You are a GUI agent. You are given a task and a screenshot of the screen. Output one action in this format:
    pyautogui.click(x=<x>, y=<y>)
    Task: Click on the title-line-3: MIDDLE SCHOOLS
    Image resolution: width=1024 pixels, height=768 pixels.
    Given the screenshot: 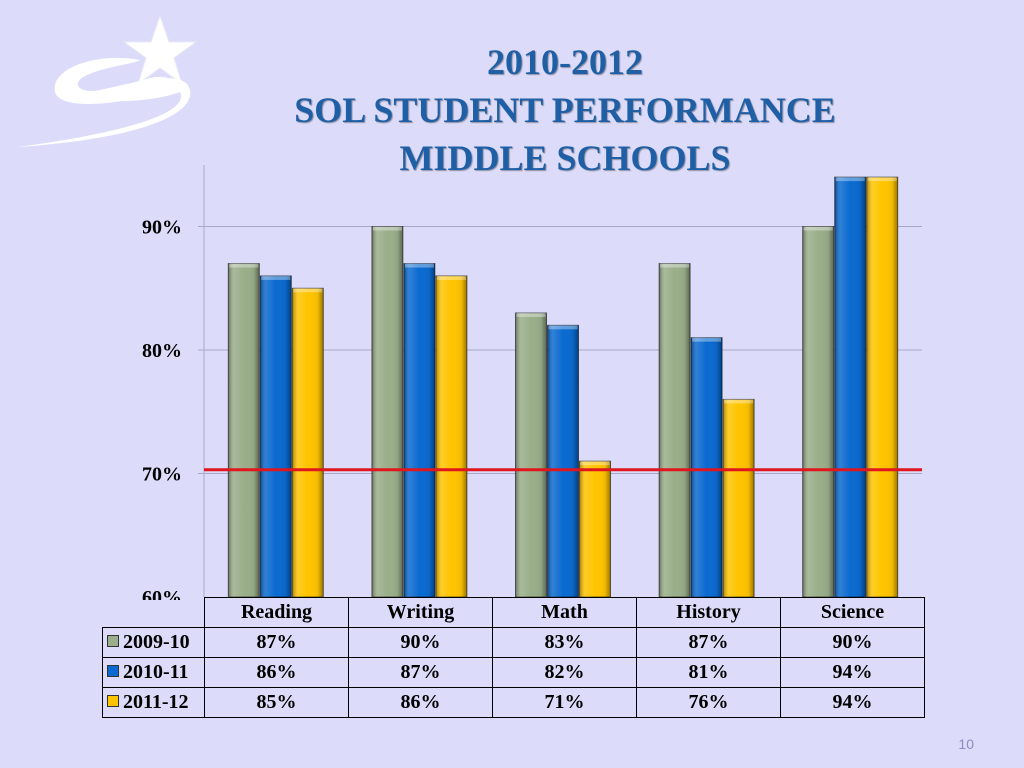 What is the action you would take?
    pyautogui.click(x=565, y=158)
    